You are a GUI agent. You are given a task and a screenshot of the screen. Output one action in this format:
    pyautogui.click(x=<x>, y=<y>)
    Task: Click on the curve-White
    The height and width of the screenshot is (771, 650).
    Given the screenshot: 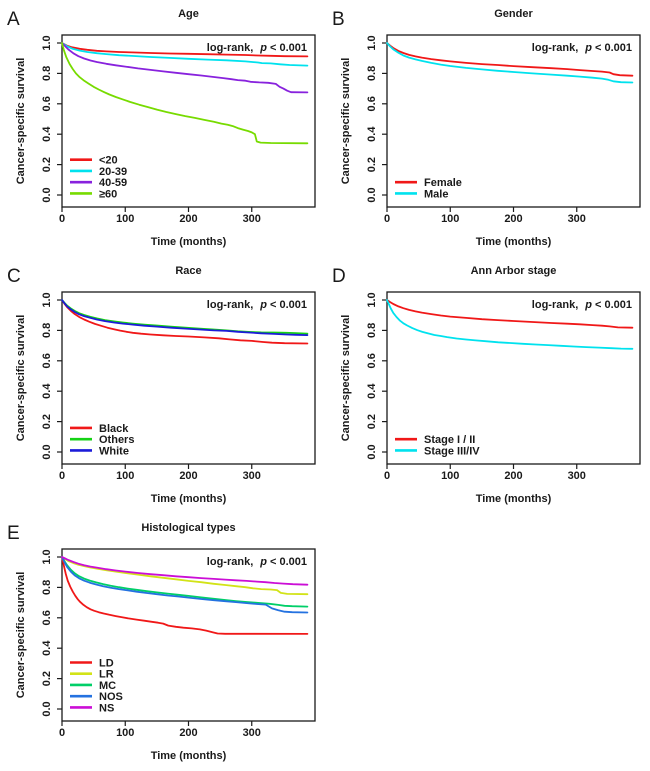 What is the action you would take?
    pyautogui.click(x=185, y=317)
    